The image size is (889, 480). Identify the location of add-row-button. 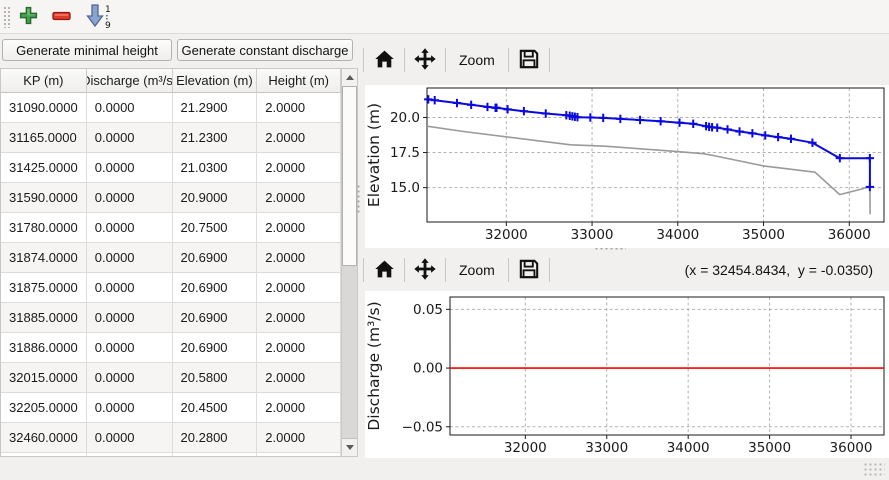
(28, 17).